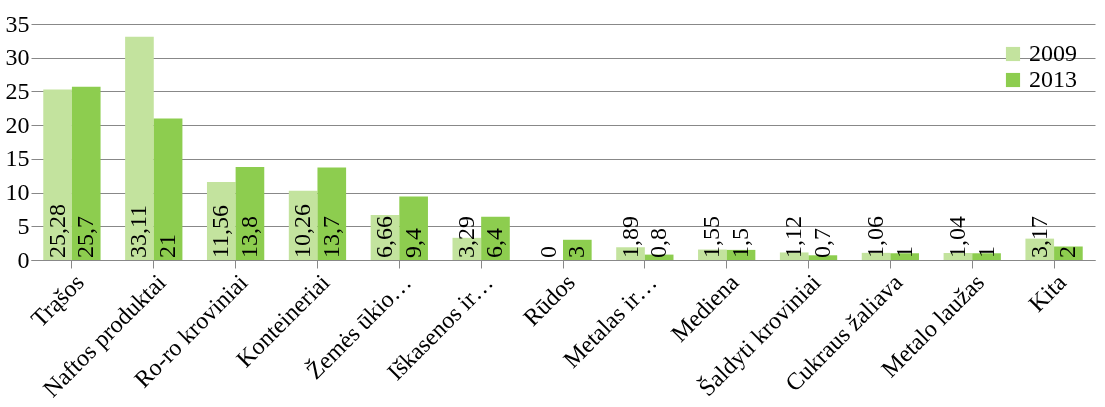 This screenshot has height=407, width=1105. Describe the element at coordinates (383, 237) in the screenshot. I see `data-label: 6,66` at that location.